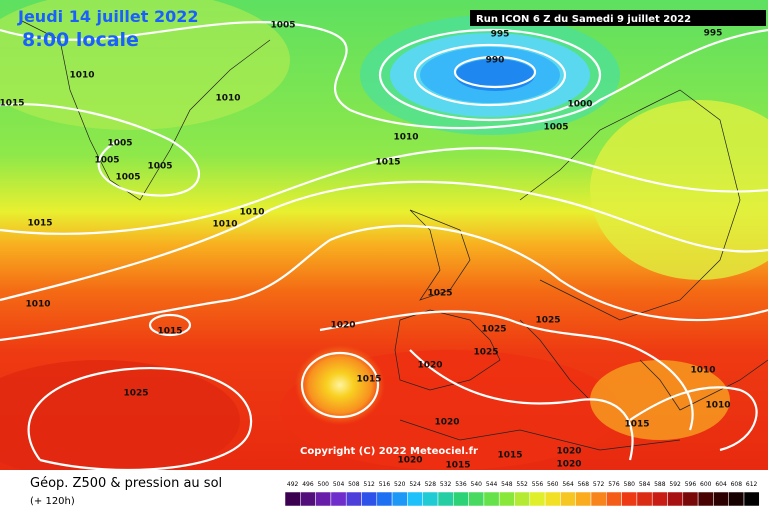 Image resolution: width=768 pixels, height=512 pixels. What do you see at coordinates (354, 484) in the screenshot?
I see `scale-label: 508` at bounding box center [354, 484].